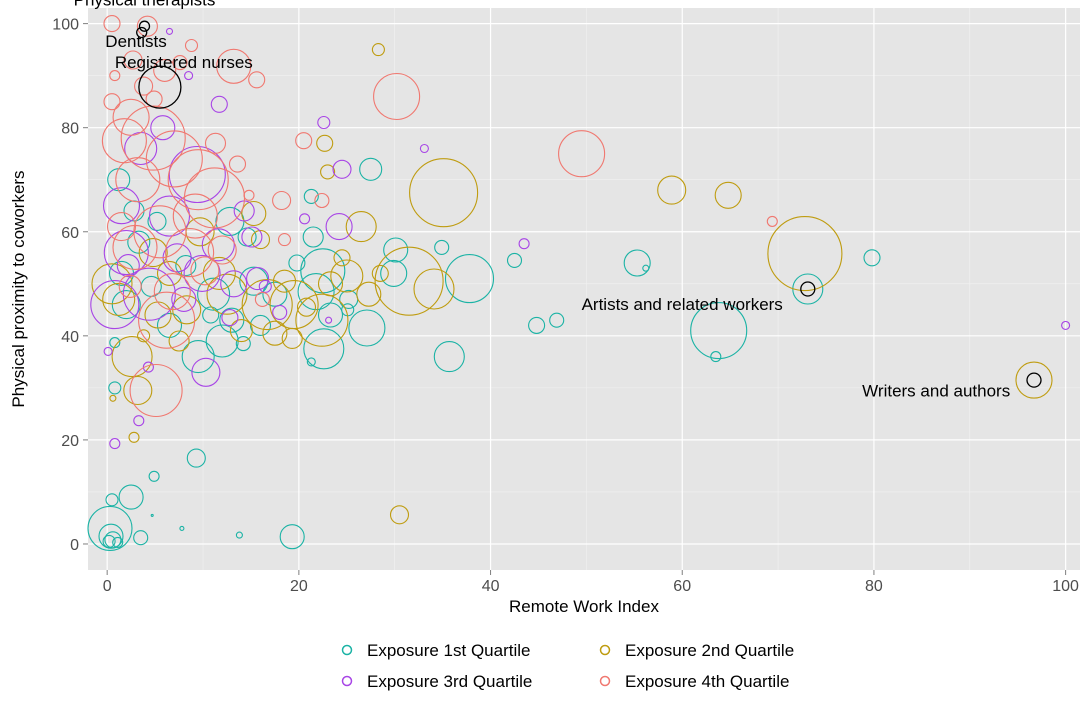 The height and width of the screenshot is (703, 1087). What do you see at coordinates (347, 681) in the screenshot?
I see `legend-key-q3` at bounding box center [347, 681].